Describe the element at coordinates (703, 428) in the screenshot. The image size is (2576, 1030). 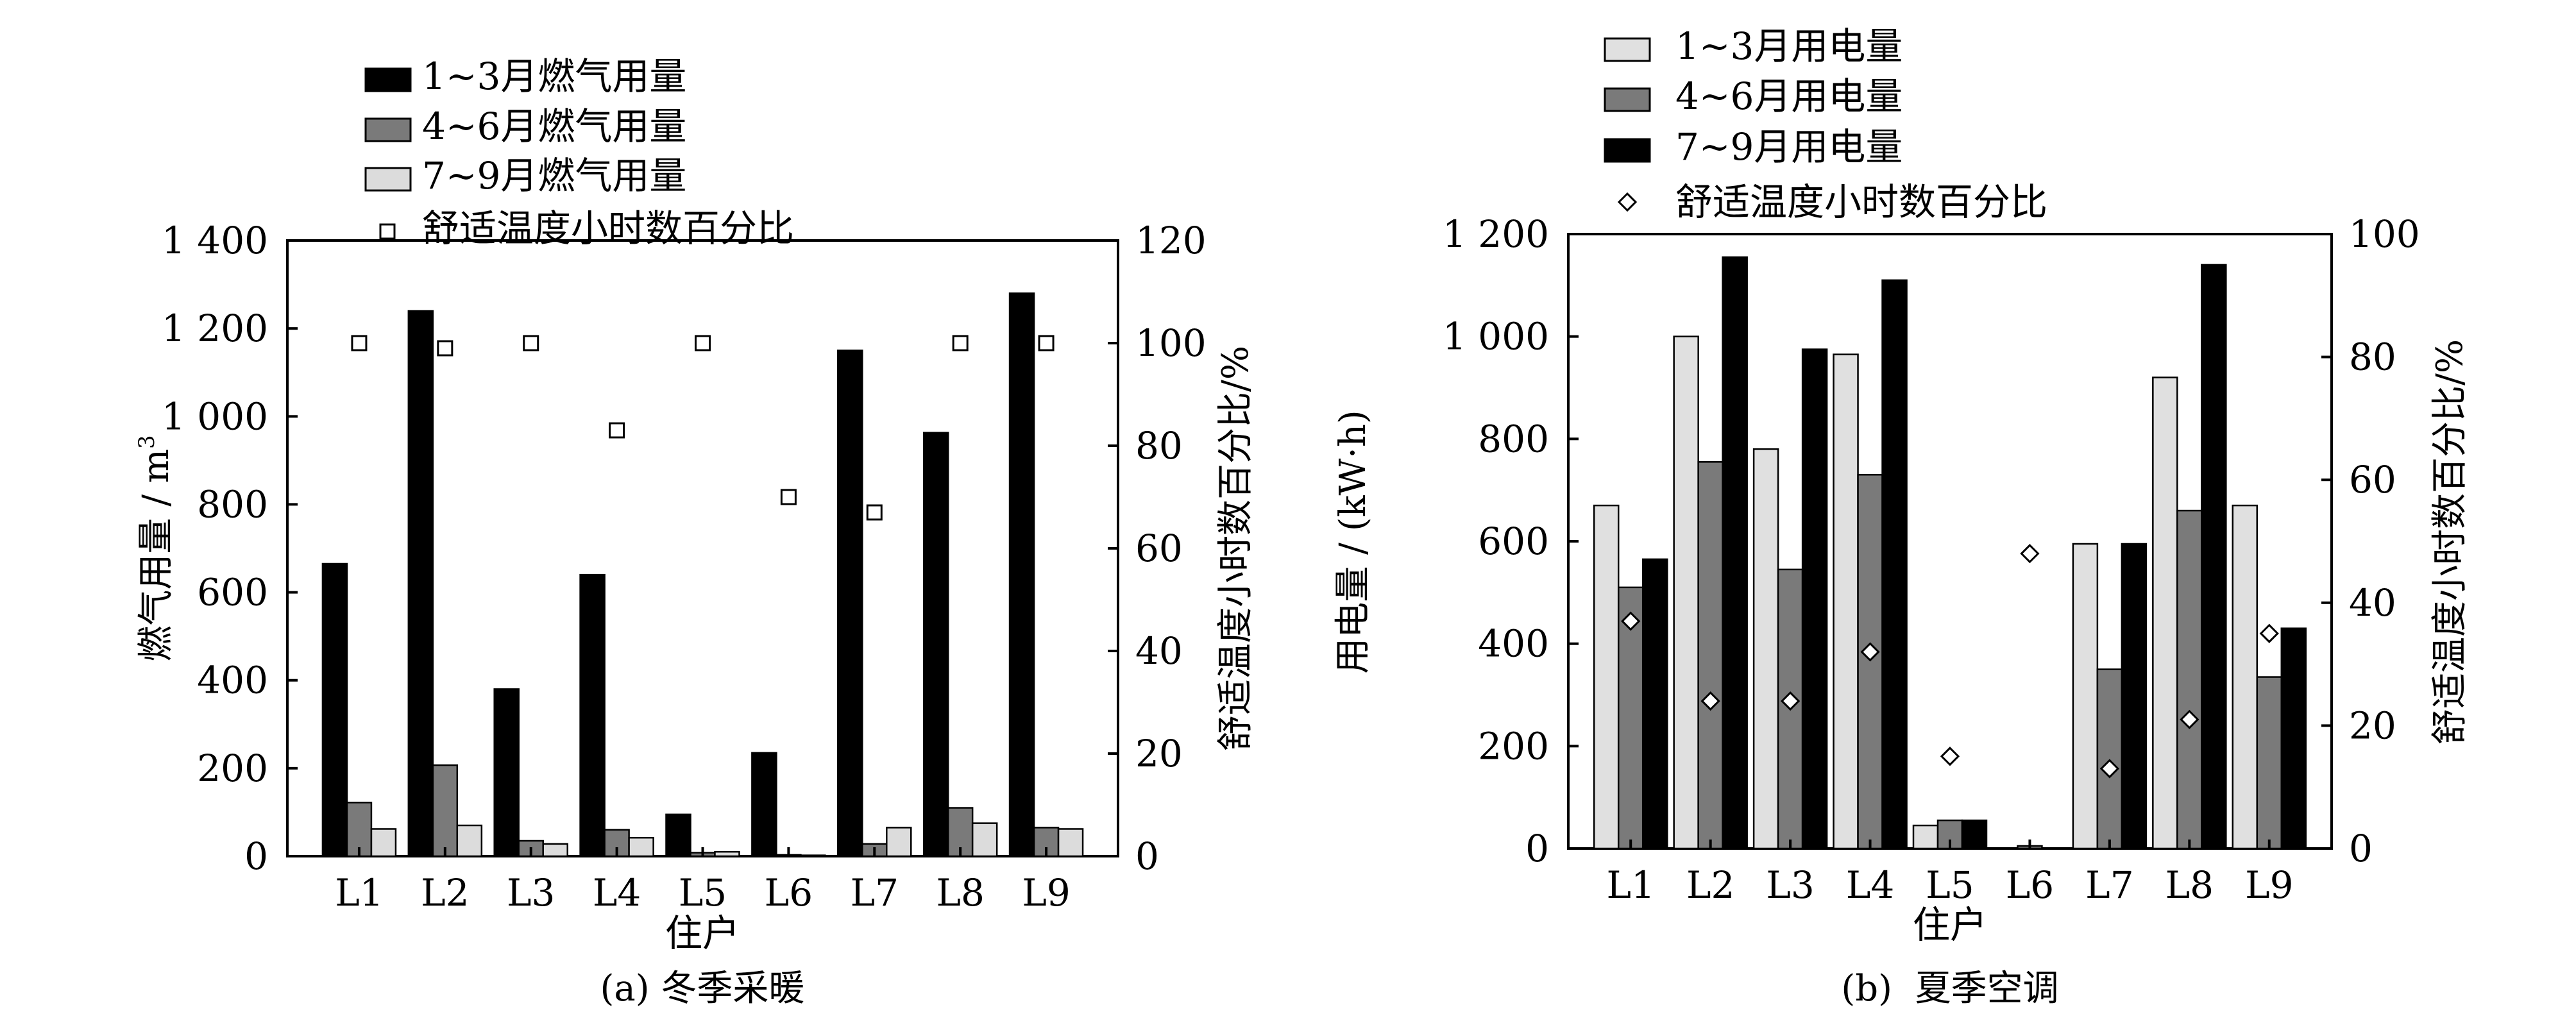
I see `chart-a-scatter` at that location.